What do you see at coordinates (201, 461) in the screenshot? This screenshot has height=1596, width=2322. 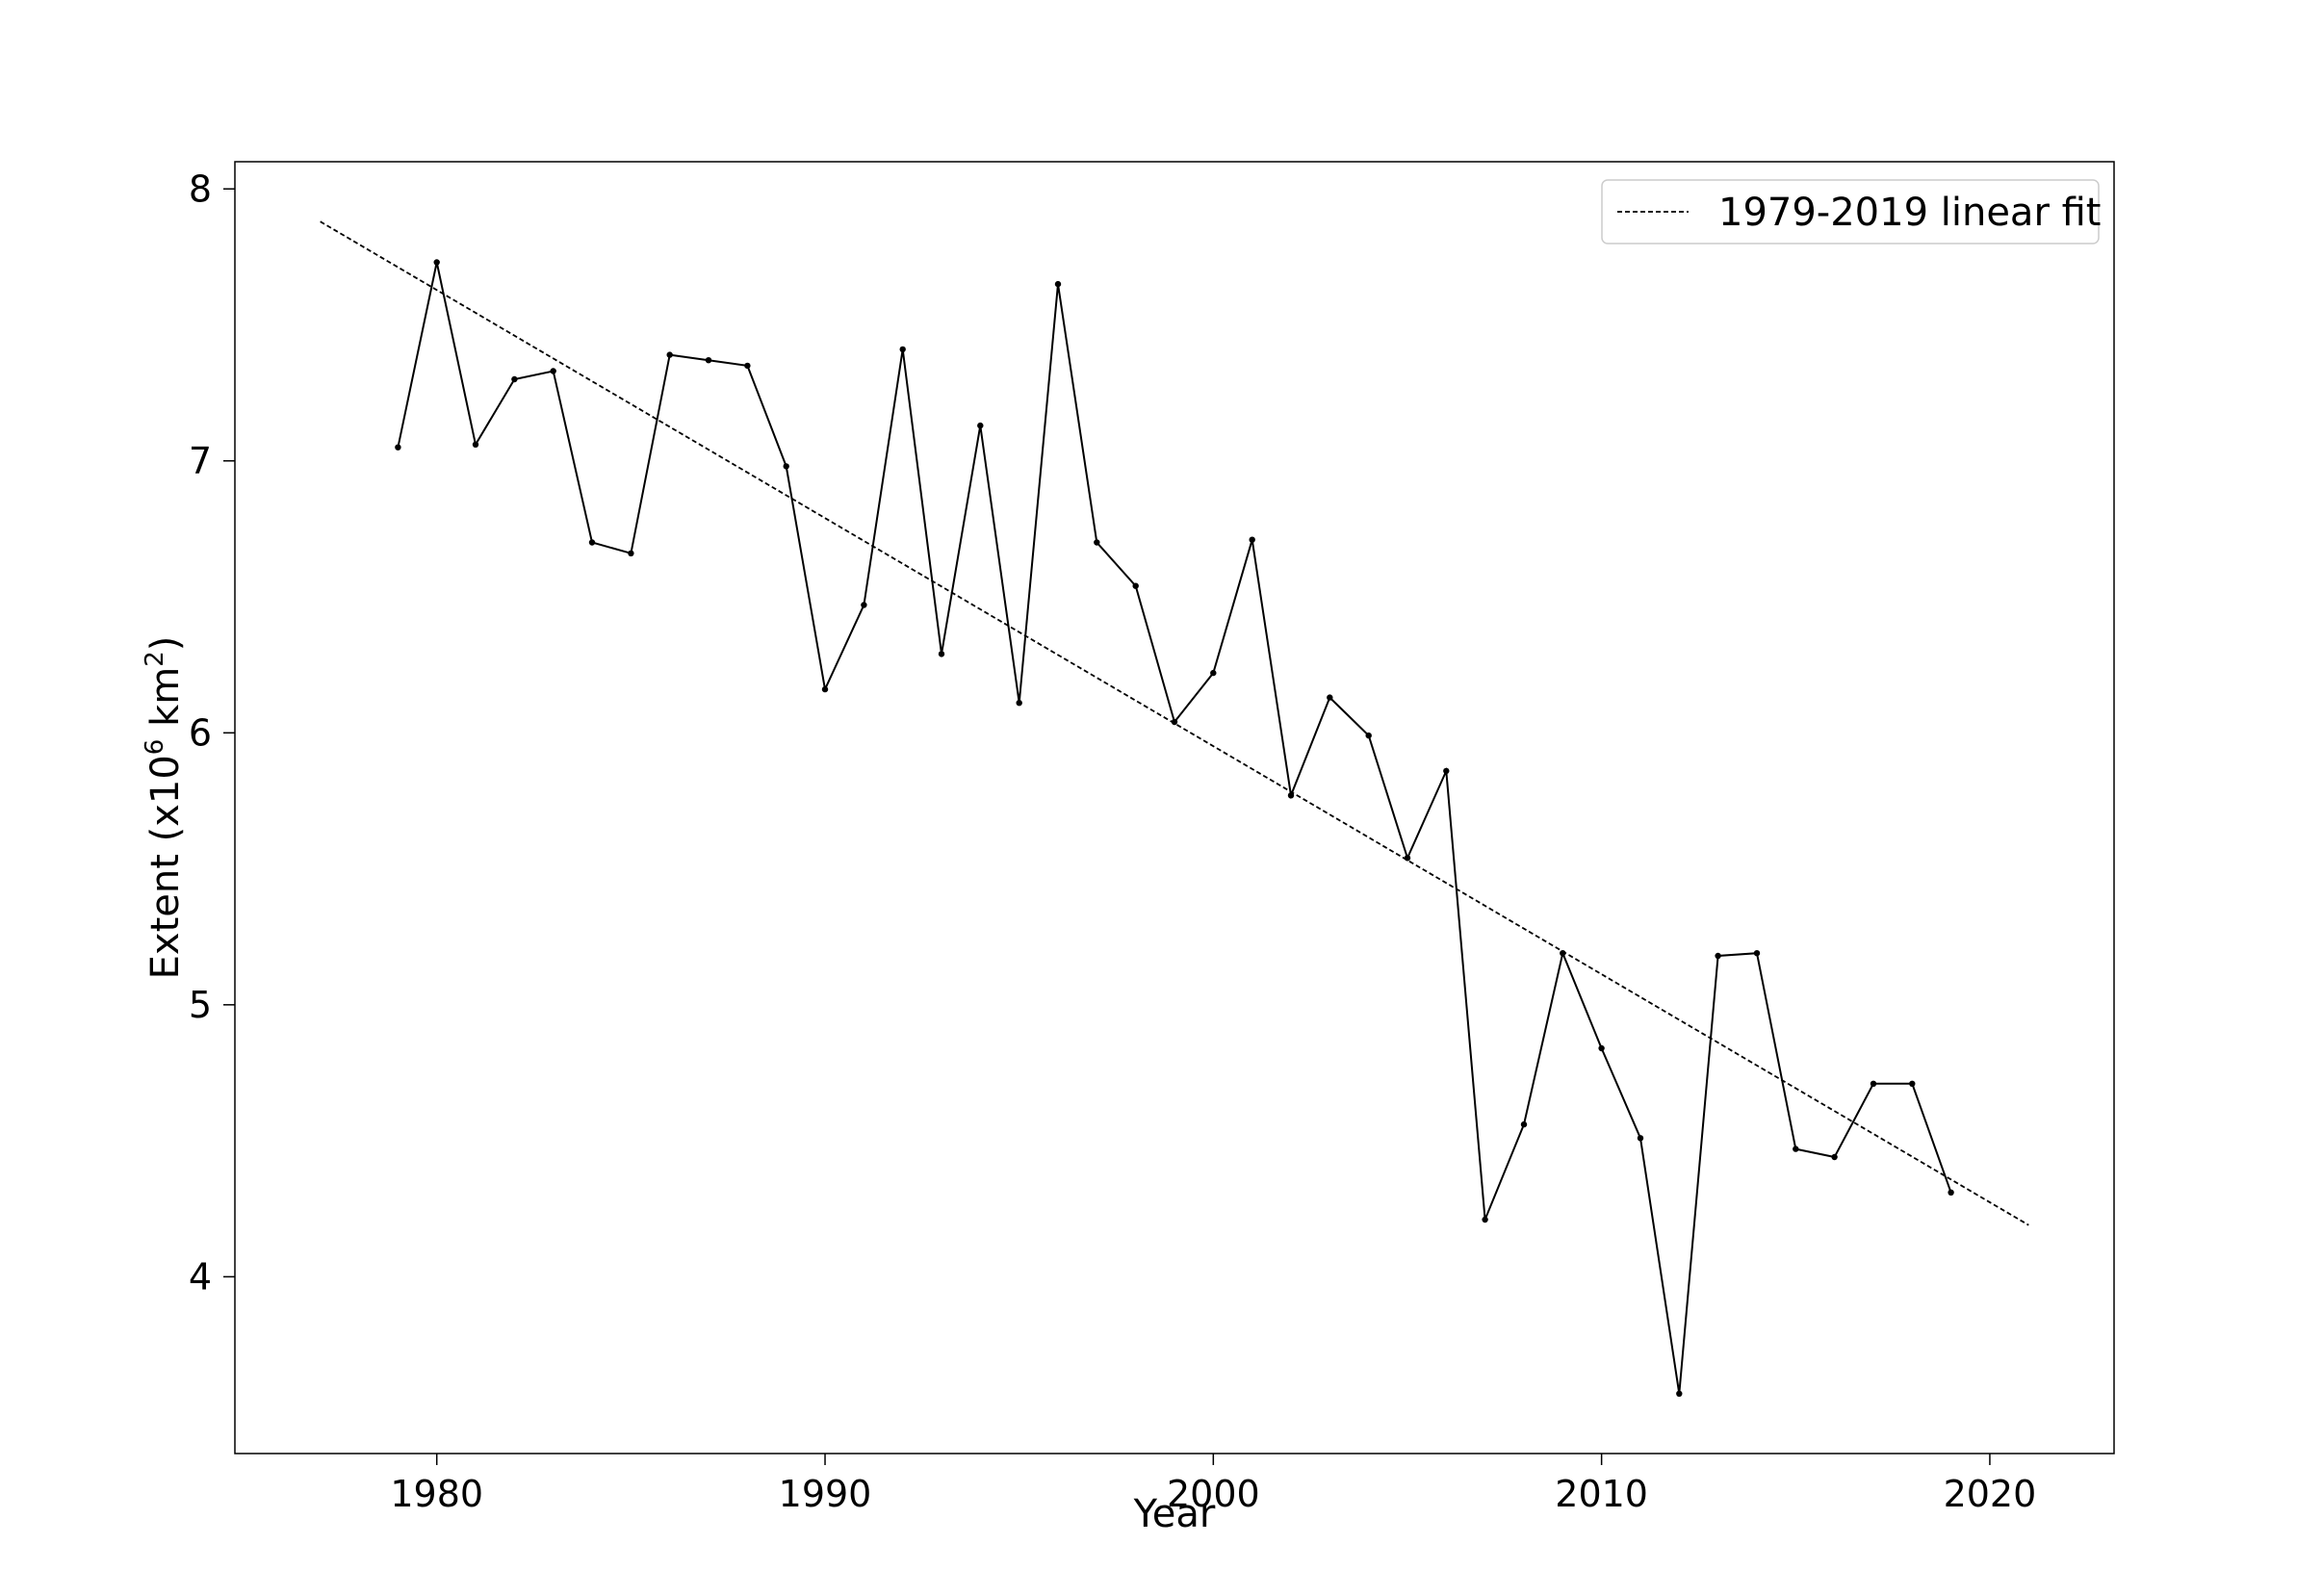 I see `y-tick-label: 7` at bounding box center [201, 461].